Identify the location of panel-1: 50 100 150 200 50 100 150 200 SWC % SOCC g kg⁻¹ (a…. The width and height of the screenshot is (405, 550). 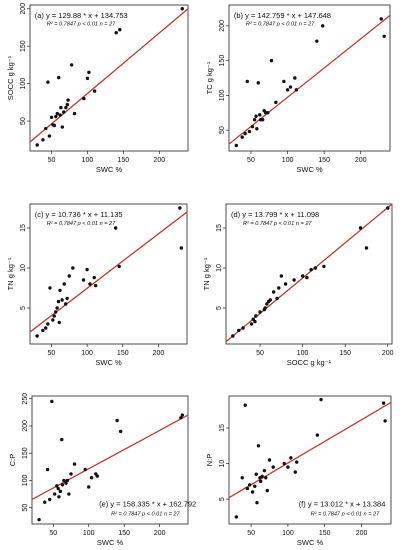
(97, 88).